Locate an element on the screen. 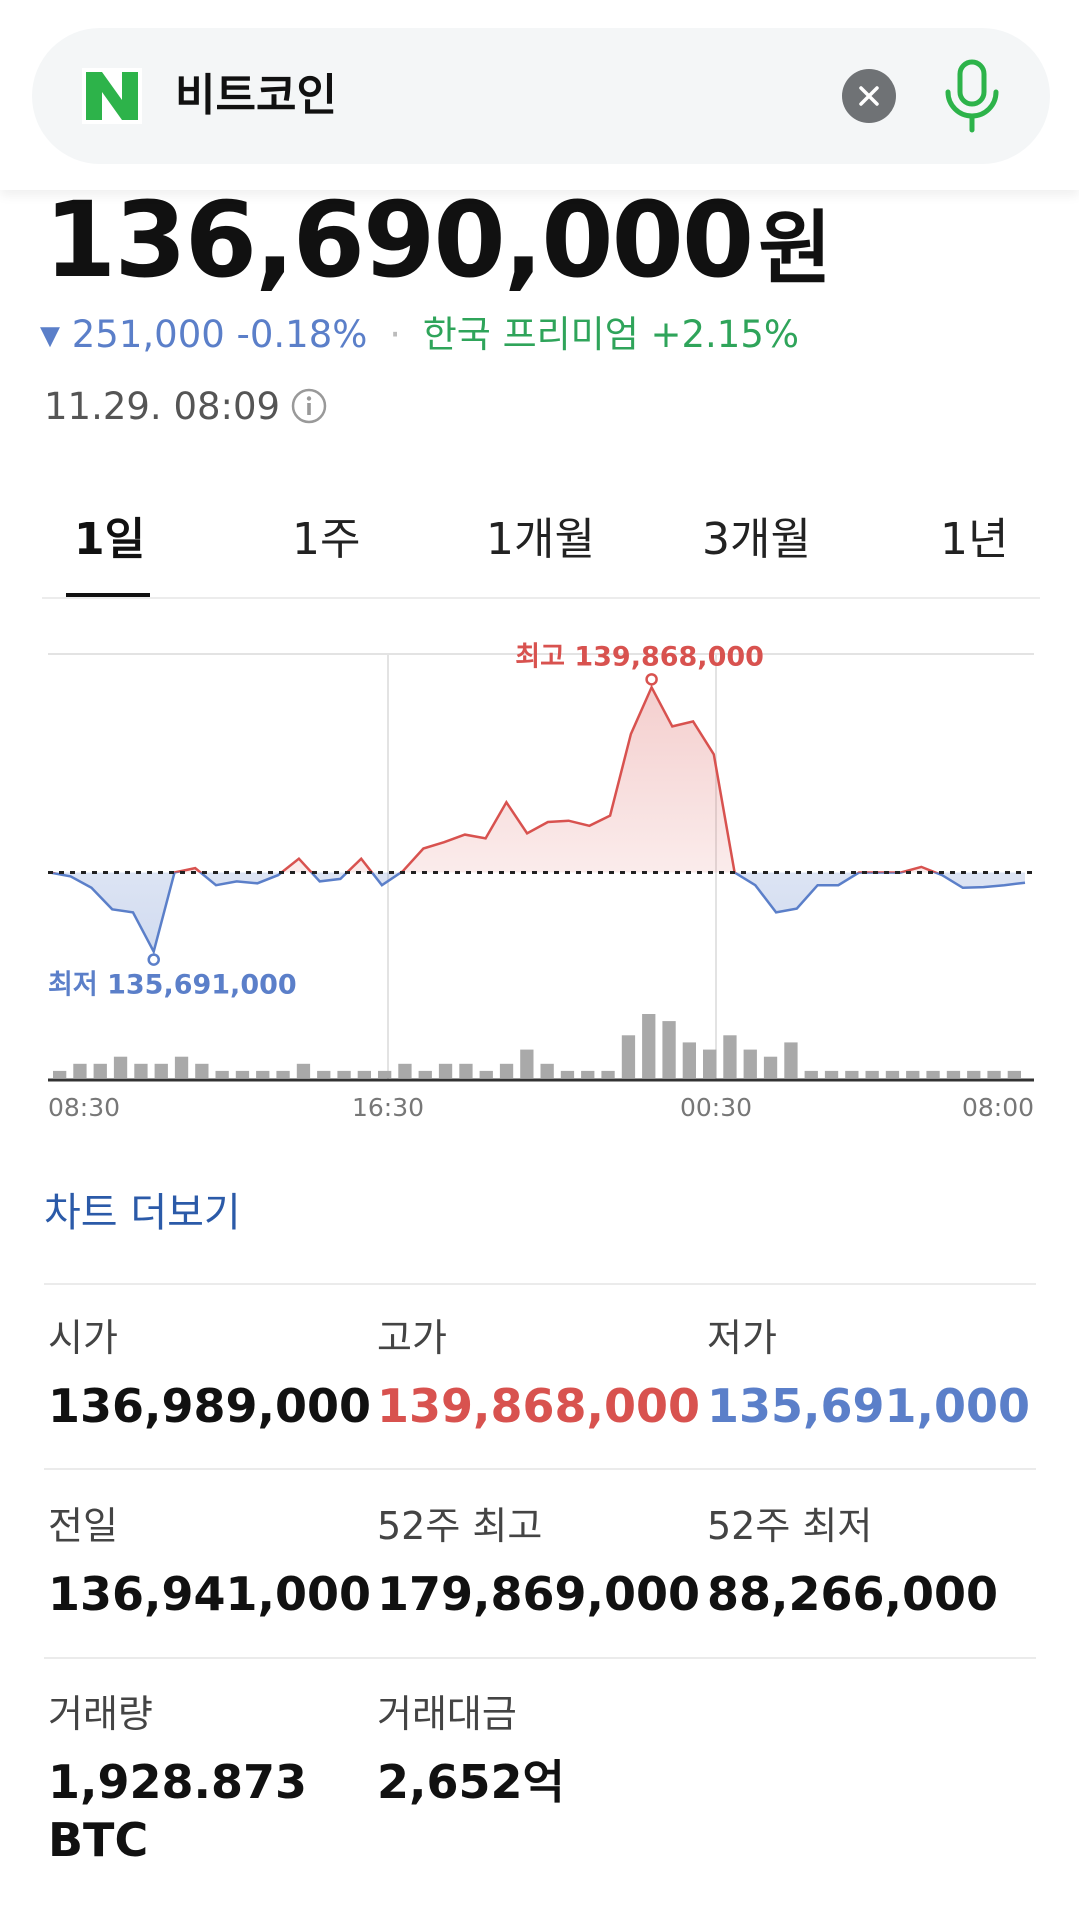 The width and height of the screenshot is (1079, 1911). search-header: 비트코인 is located at coordinates (539, 95).